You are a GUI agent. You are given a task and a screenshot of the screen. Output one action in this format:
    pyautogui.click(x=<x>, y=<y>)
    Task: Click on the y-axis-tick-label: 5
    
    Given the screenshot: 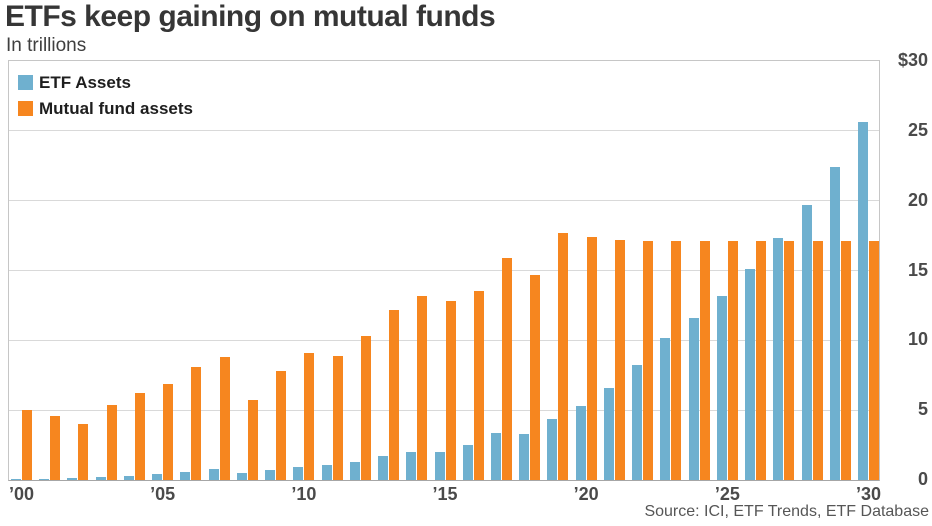 What is the action you would take?
    pyautogui.click(x=922, y=409)
    